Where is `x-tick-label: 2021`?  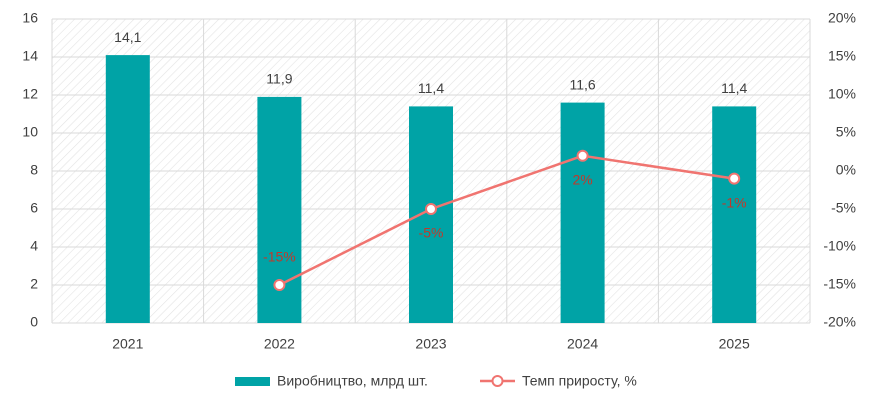
x-tick-label: 2021 is located at coordinates (127, 344).